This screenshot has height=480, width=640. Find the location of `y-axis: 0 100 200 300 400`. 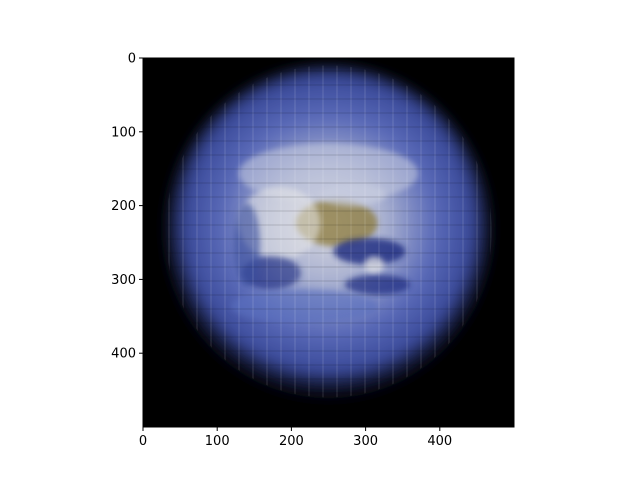

y-axis: 0 100 200 300 400 is located at coordinates (127, 207).